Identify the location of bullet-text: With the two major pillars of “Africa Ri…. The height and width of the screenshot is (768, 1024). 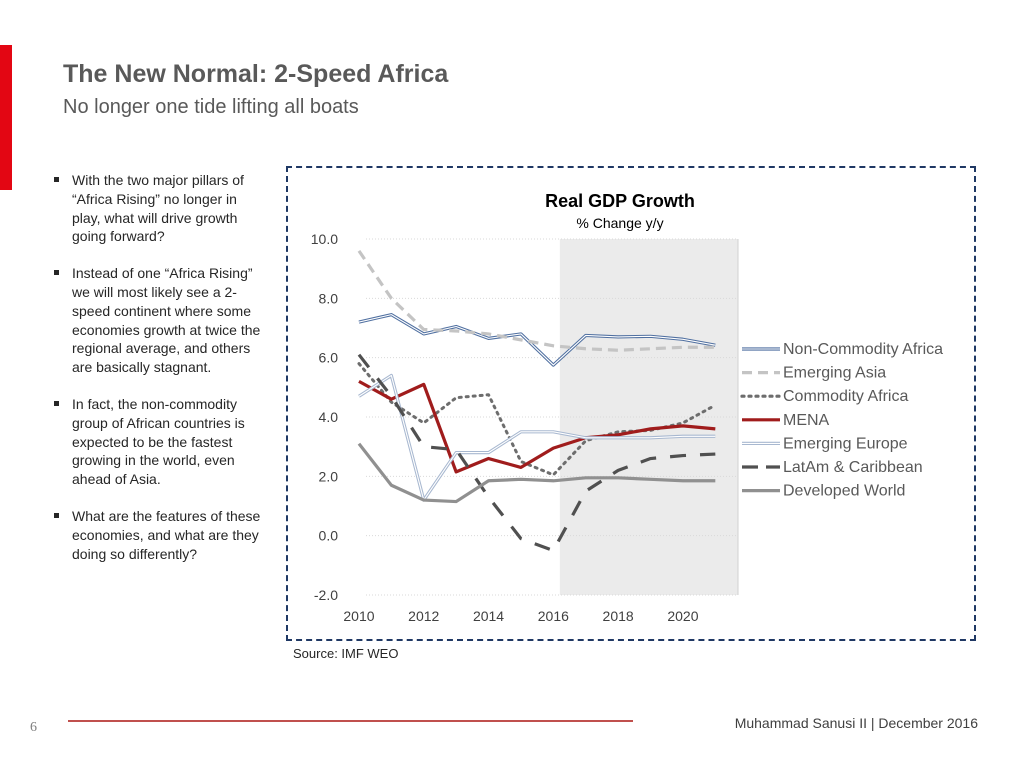
(158, 208).